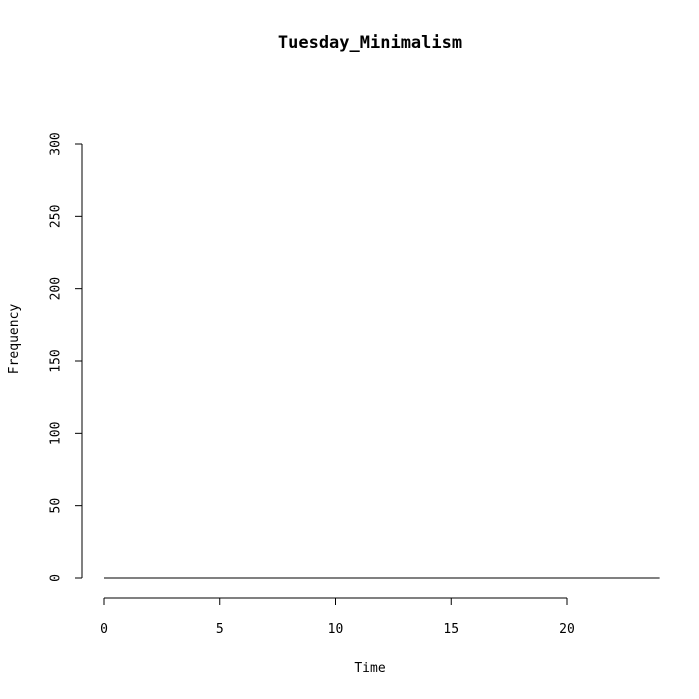 This screenshot has height=699, width=699. I want to click on y-axis-label: Frequency, so click(14, 339).